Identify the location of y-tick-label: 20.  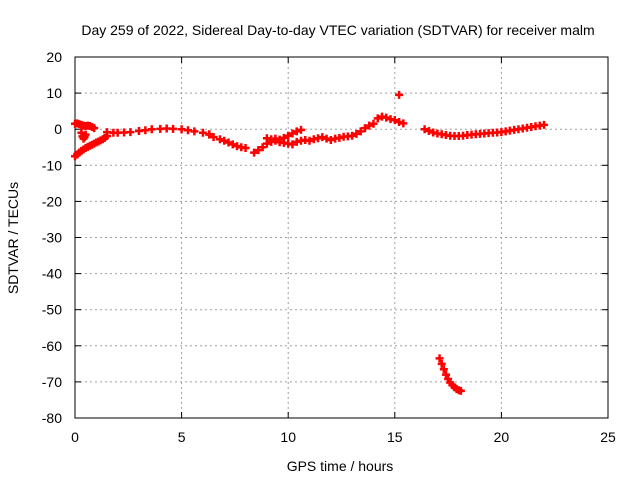
(54, 57).